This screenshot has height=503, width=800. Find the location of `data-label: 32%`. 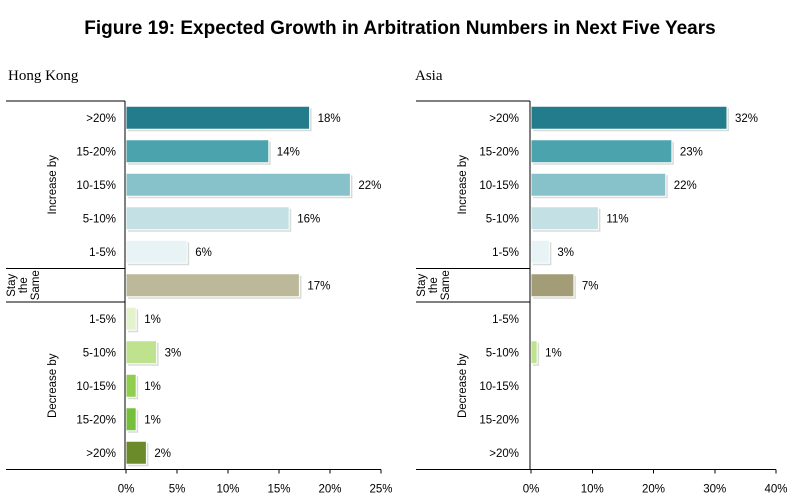

data-label: 32% is located at coordinates (746, 119).